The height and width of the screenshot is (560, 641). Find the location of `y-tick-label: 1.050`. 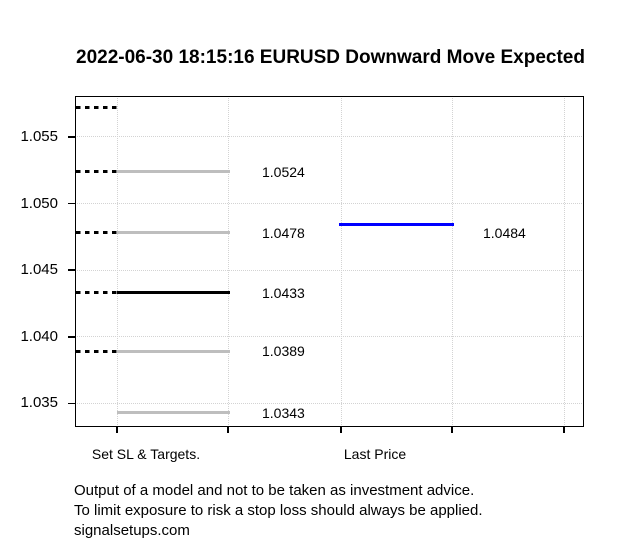

y-tick-label: 1.050 is located at coordinates (39, 203).